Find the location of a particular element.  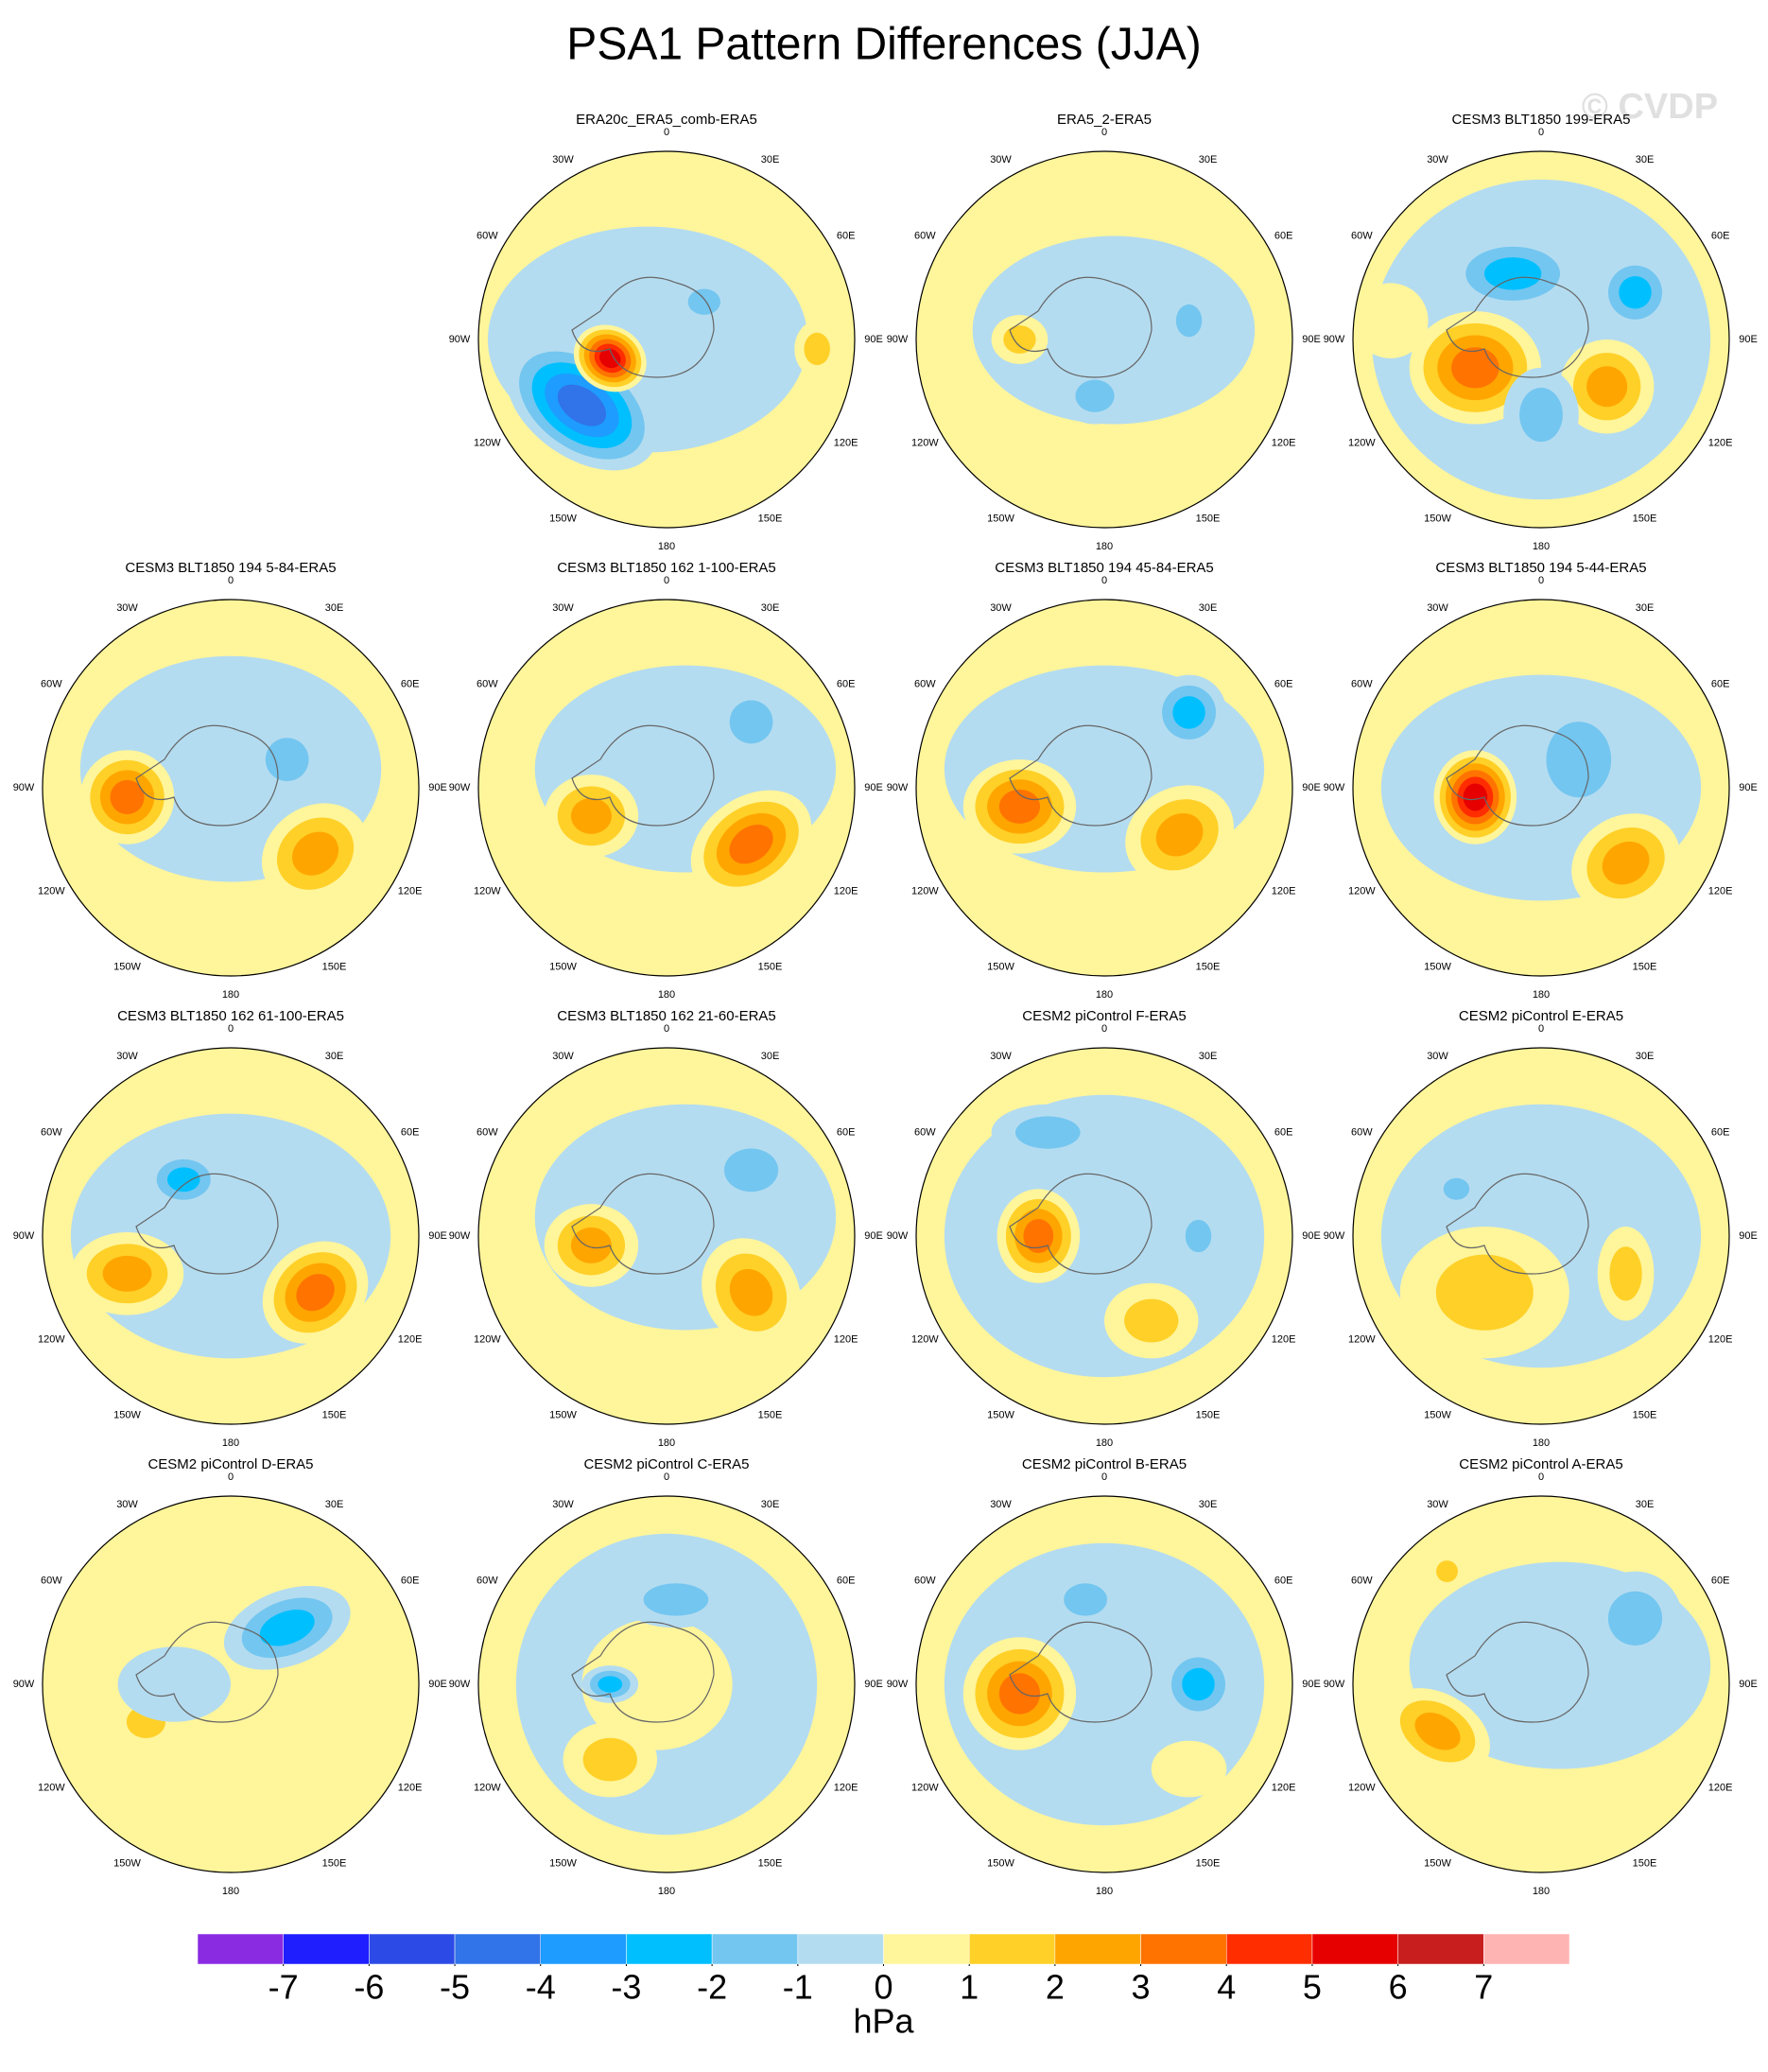

colorbar-label: -5 is located at coordinates (455, 1987).